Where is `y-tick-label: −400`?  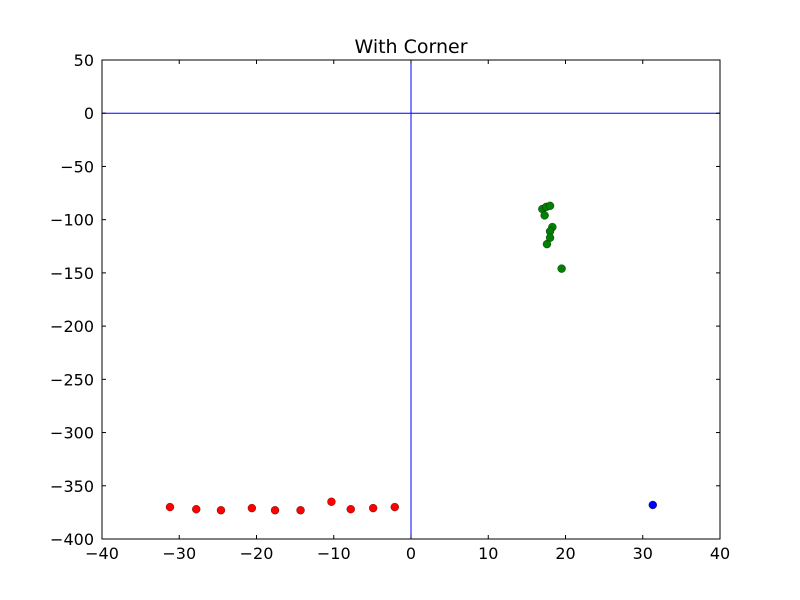
y-tick-label: −400 is located at coordinates (72, 539).